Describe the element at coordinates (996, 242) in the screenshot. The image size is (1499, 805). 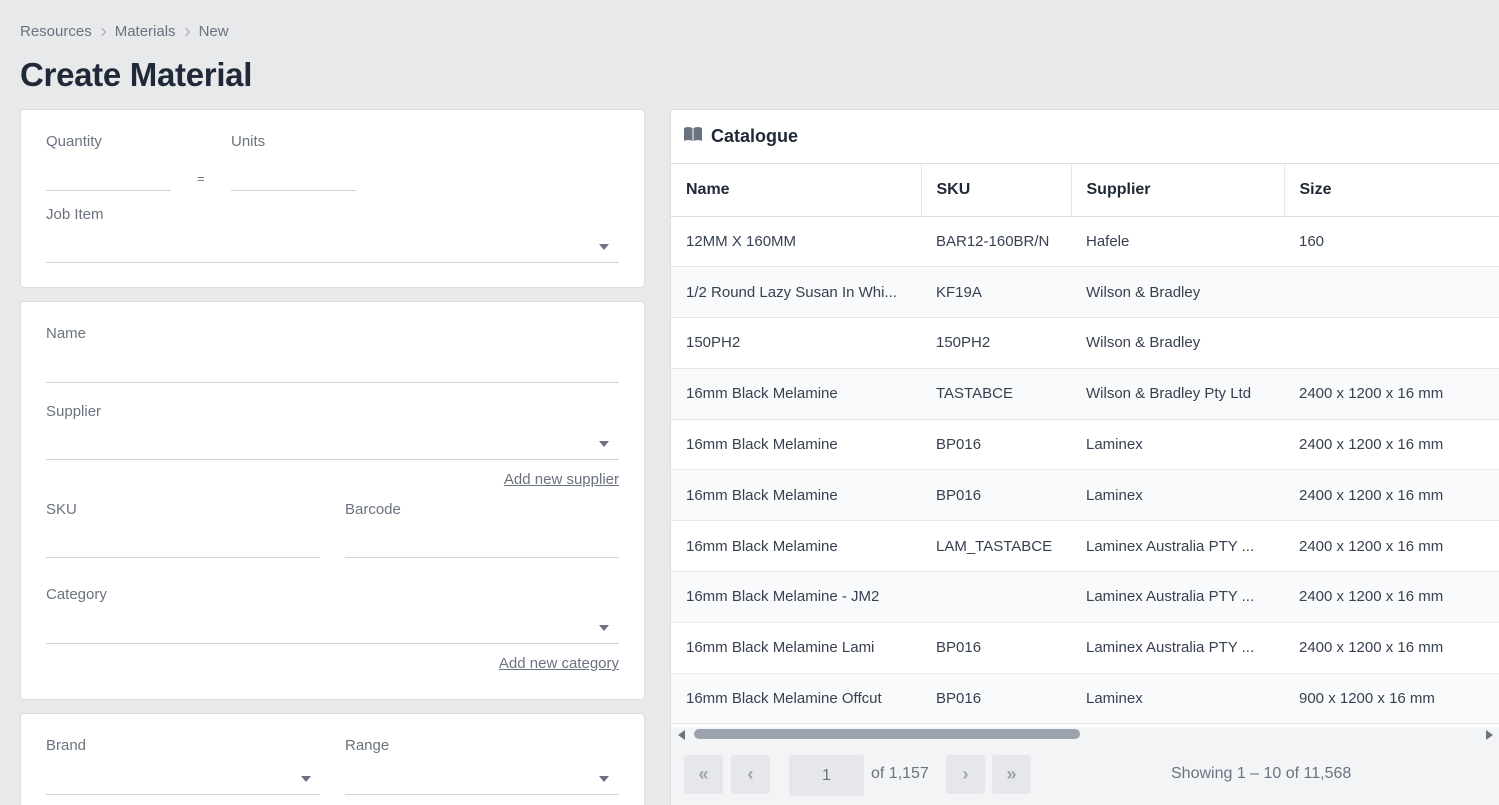
I see `cell-sku: BAR12-160BR/N` at that location.